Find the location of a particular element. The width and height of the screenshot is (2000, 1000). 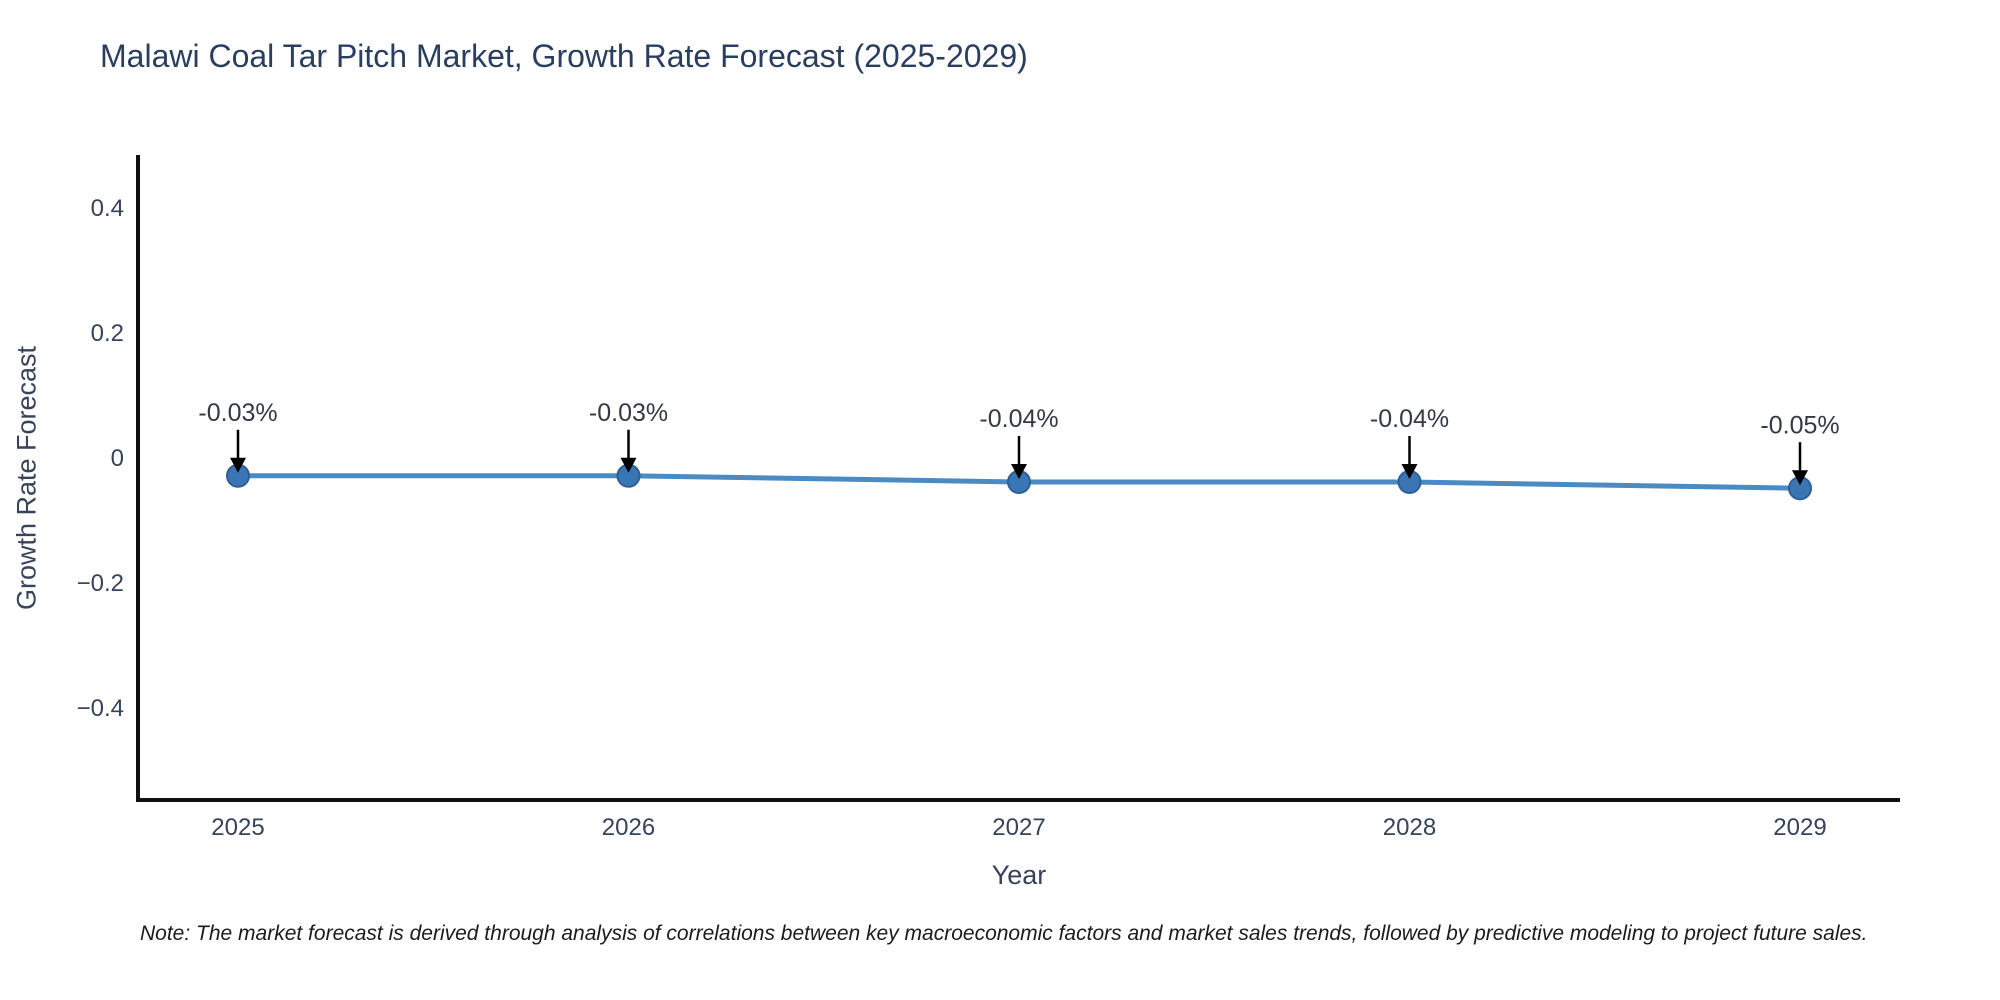

y-axis-title: Growth Rate Forecast is located at coordinates (26, 478).